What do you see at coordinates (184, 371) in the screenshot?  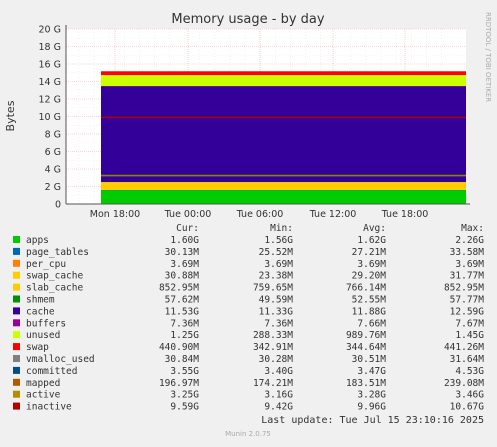 I see `legend-value: 3.55G` at bounding box center [184, 371].